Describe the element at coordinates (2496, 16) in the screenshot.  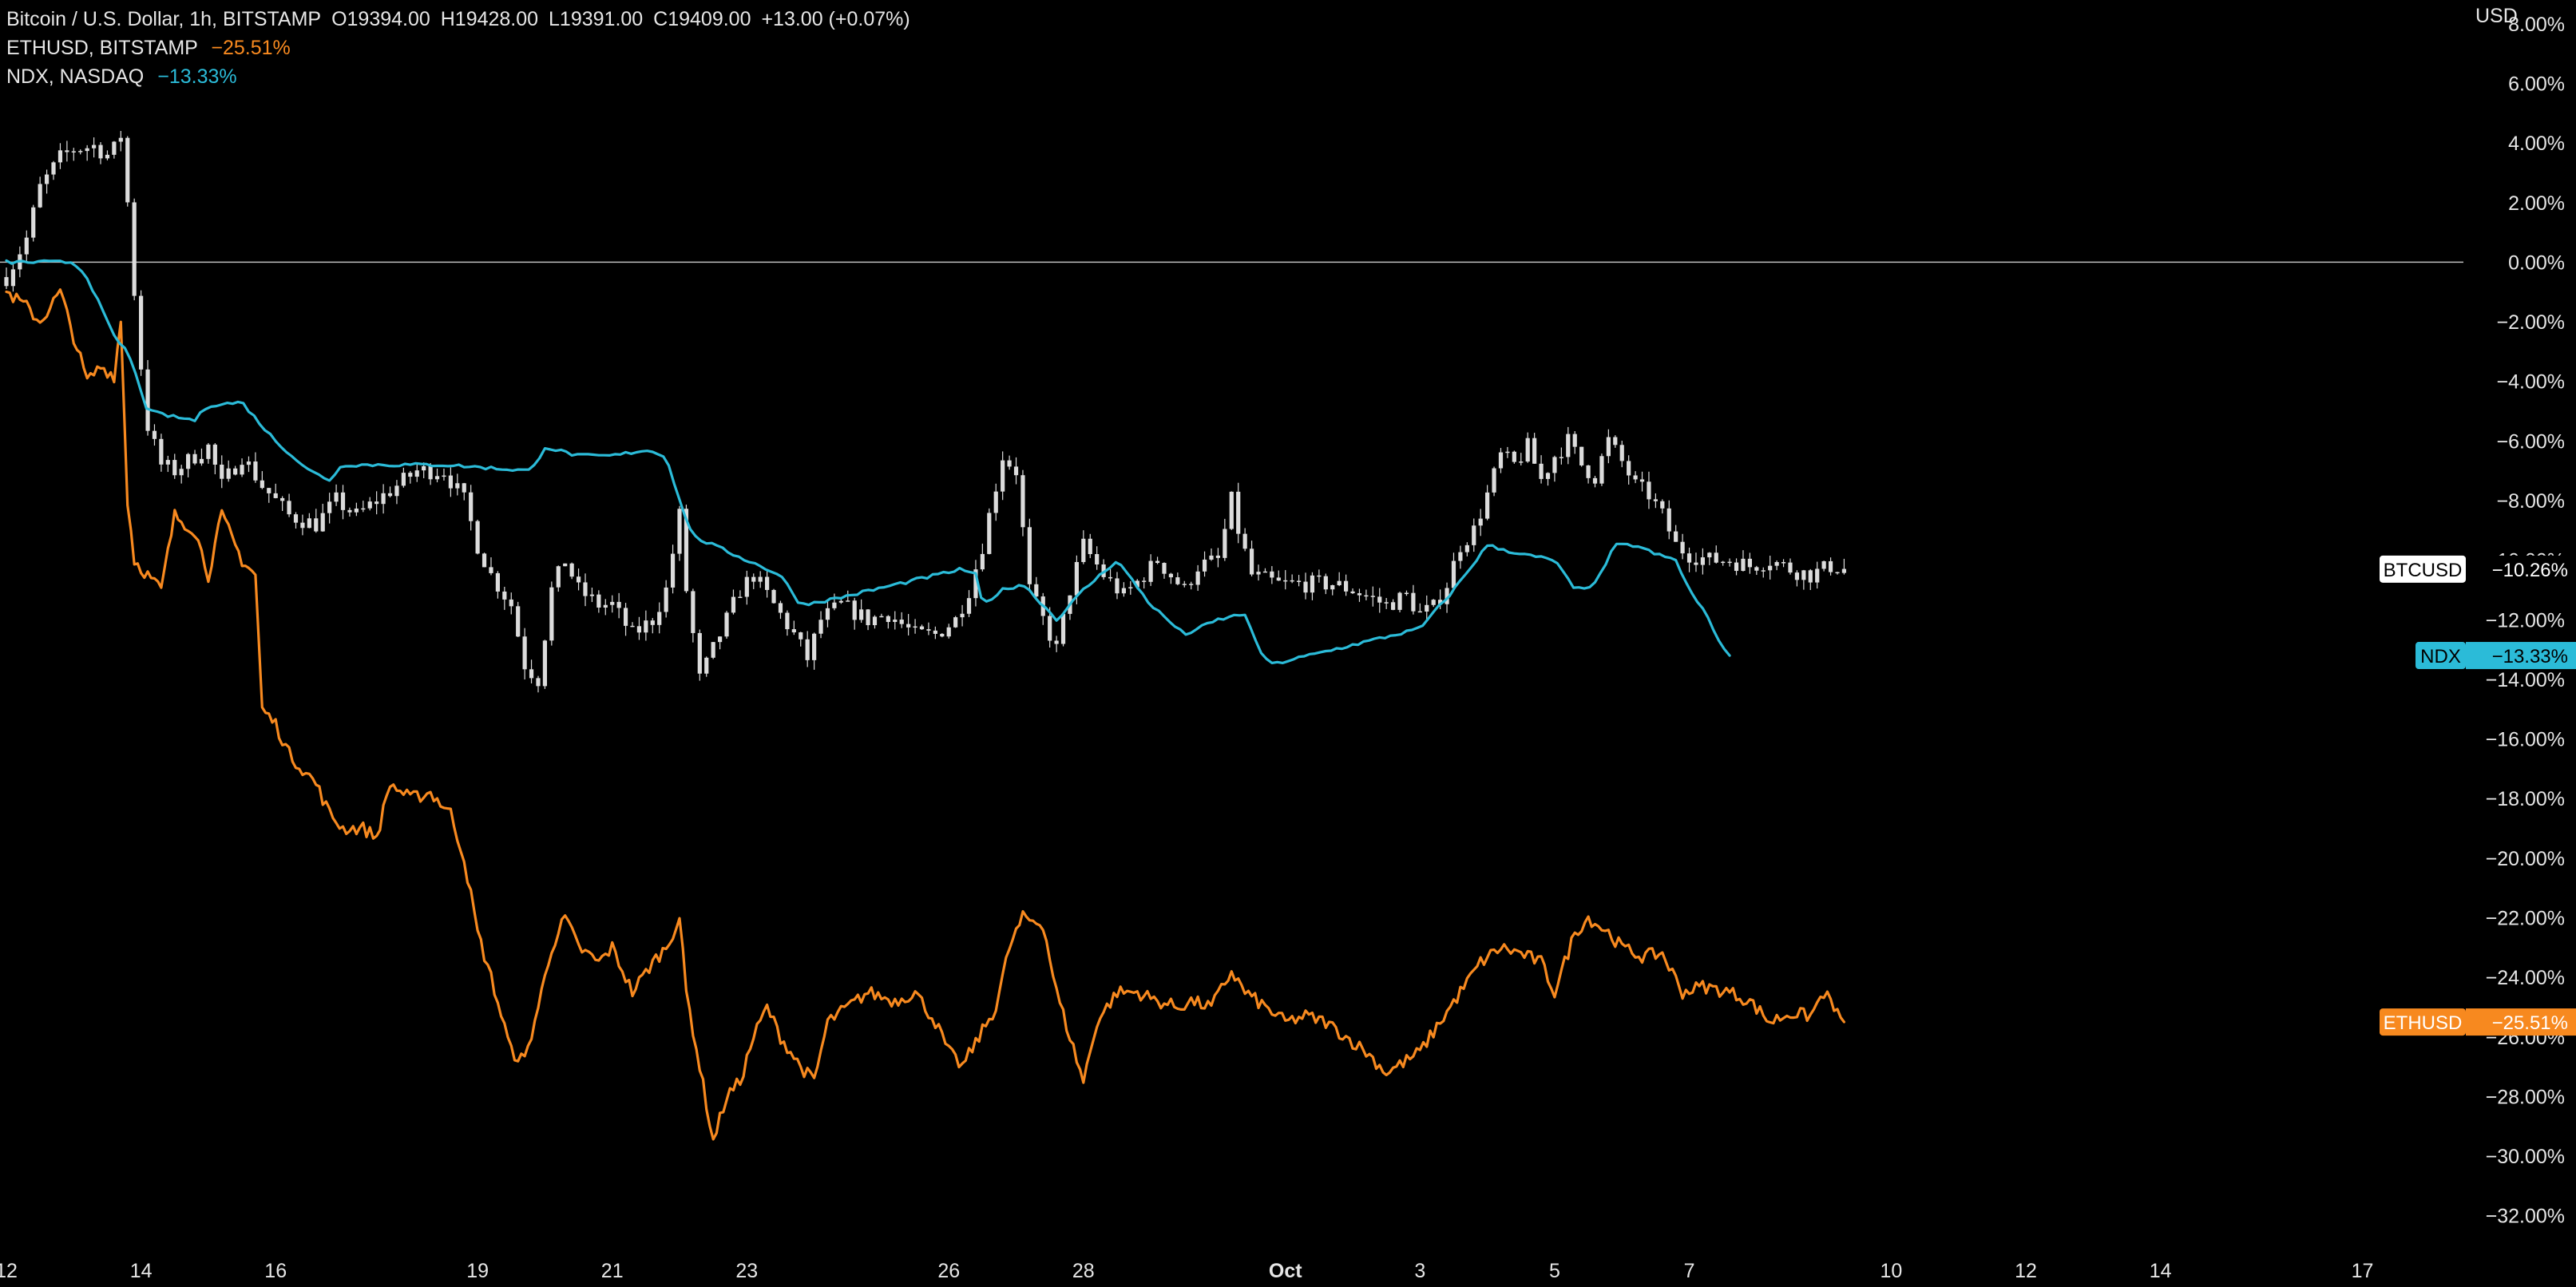
I see `y-axis-unit-label: USD` at that location.